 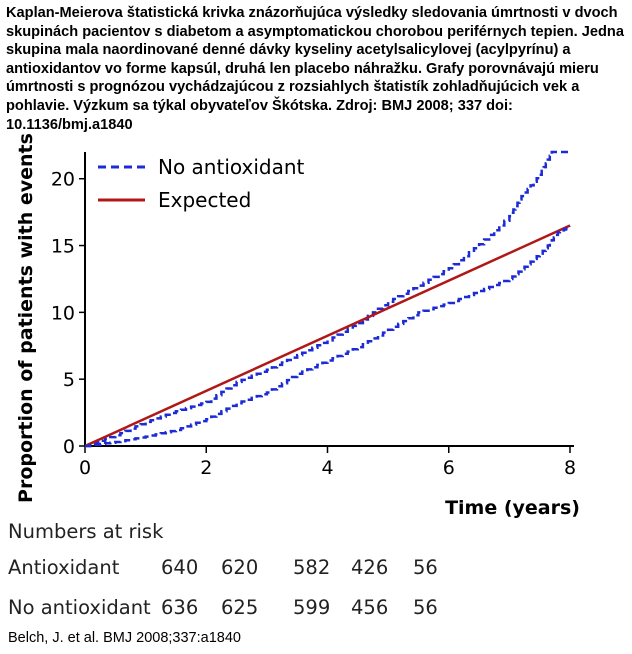 I want to click on risk-row-label: No antioxidant, so click(x=79, y=607).